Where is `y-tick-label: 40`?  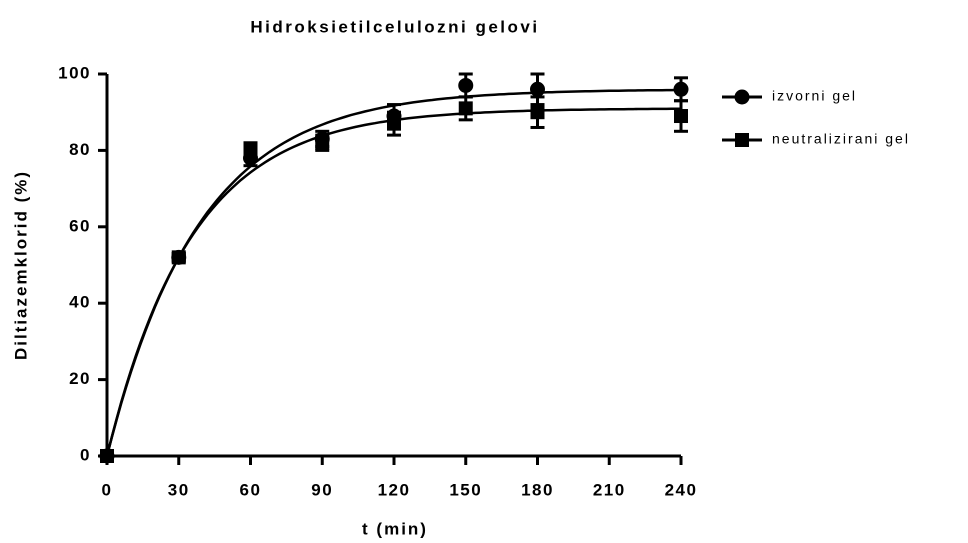 y-tick-label: 40 is located at coordinates (80, 302).